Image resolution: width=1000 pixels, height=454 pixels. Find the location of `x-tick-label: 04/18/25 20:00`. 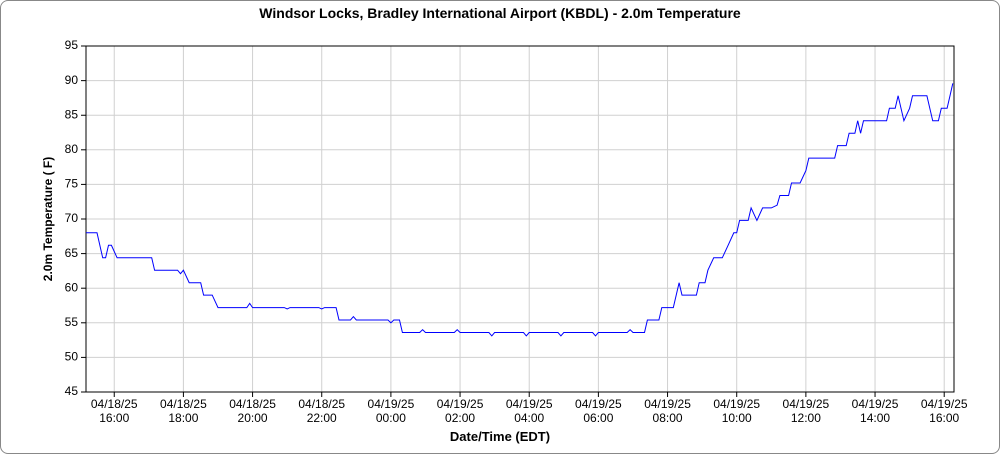

x-tick-label: 04/18/25 20:00 is located at coordinates (252, 411).